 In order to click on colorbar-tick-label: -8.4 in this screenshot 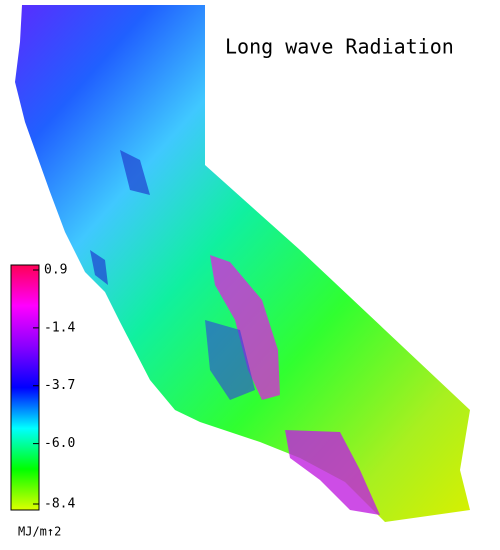, I will do `click(59, 504)`.